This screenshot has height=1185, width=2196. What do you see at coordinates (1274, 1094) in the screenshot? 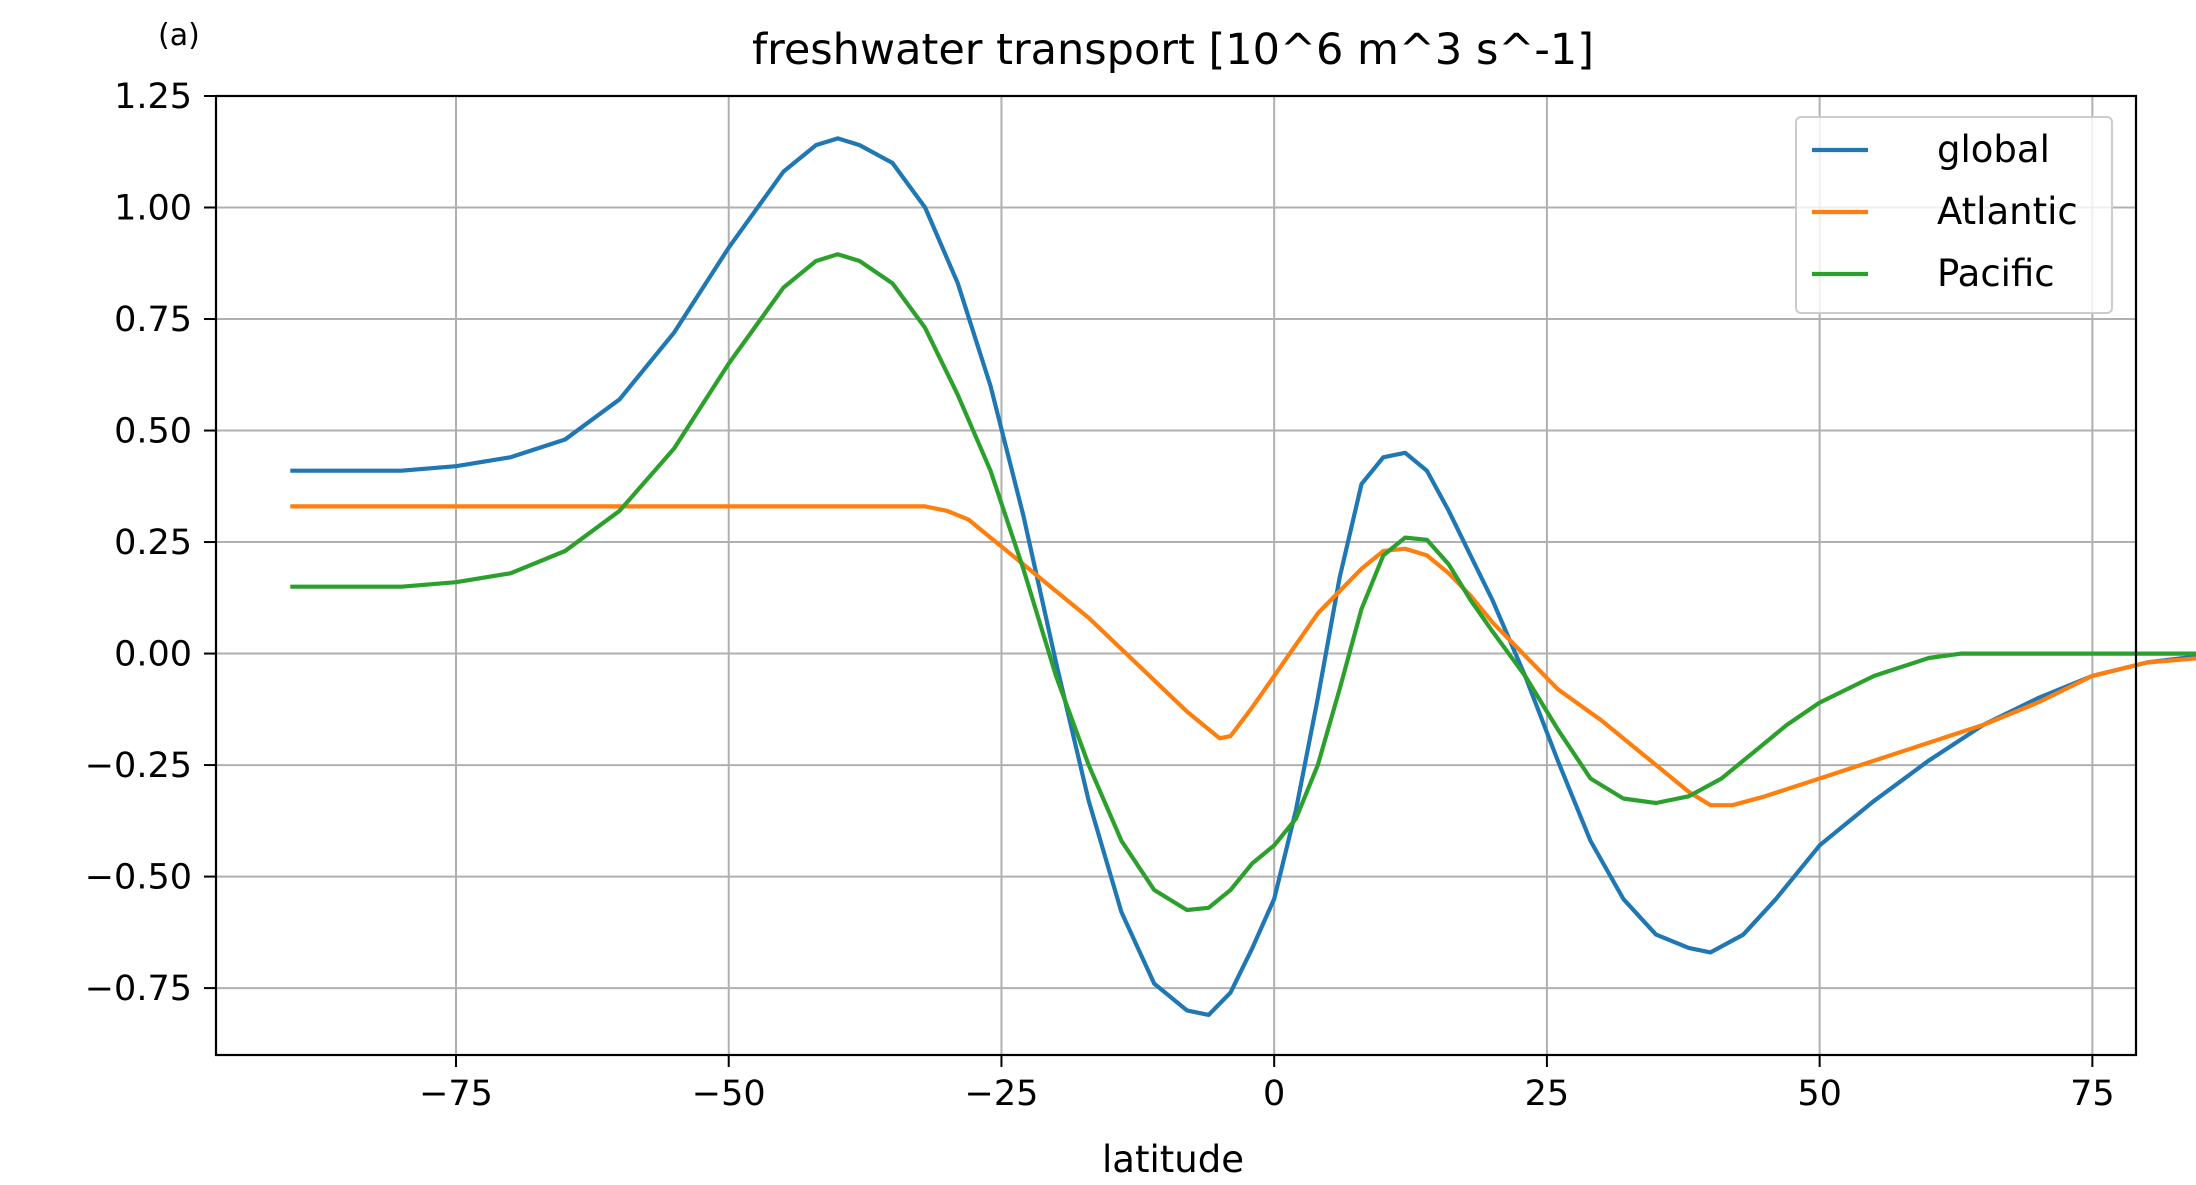
I see `x-tick-label: 0` at bounding box center [1274, 1094].